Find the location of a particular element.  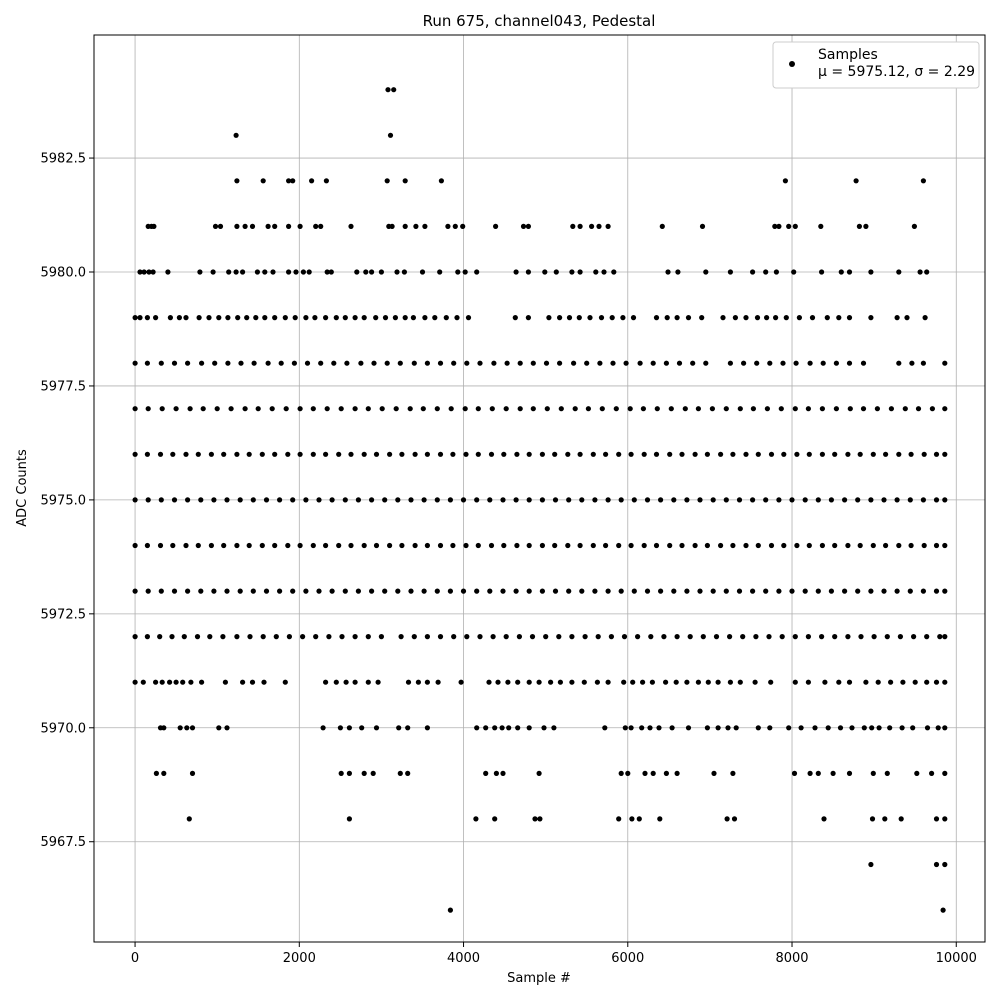

legend-marker-icon is located at coordinates (792, 64).